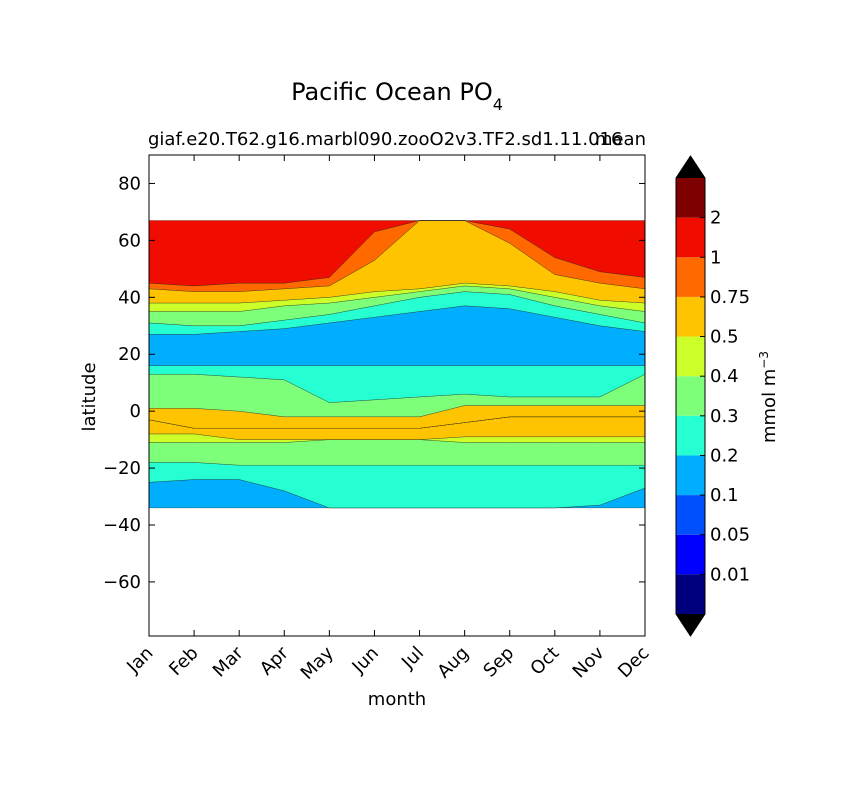  I want to click on x-tick-label: Aug, so click(453, 663).